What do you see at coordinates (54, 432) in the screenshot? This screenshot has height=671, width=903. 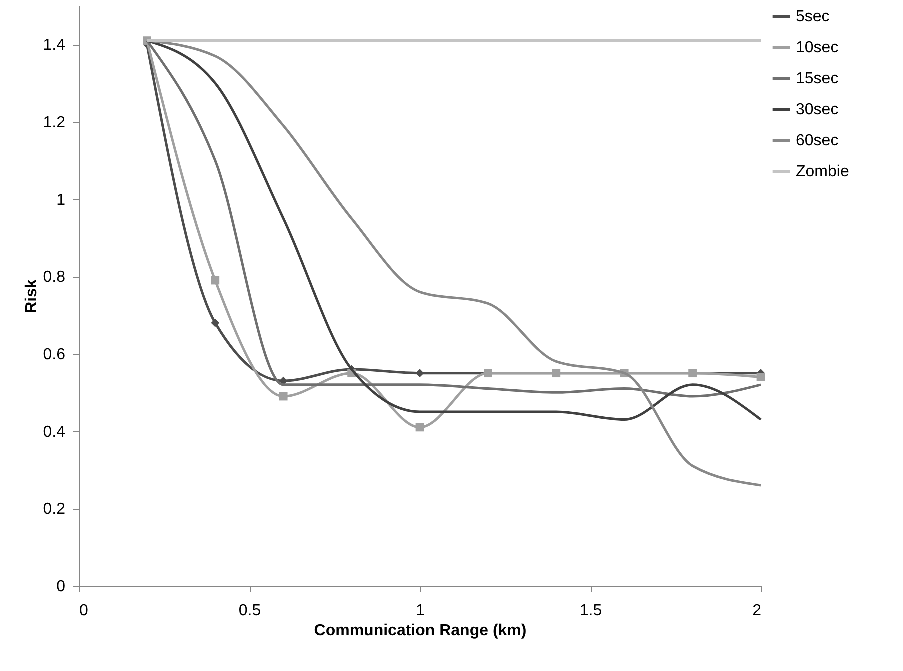 I see `y-tick-label: 0.4` at bounding box center [54, 432].